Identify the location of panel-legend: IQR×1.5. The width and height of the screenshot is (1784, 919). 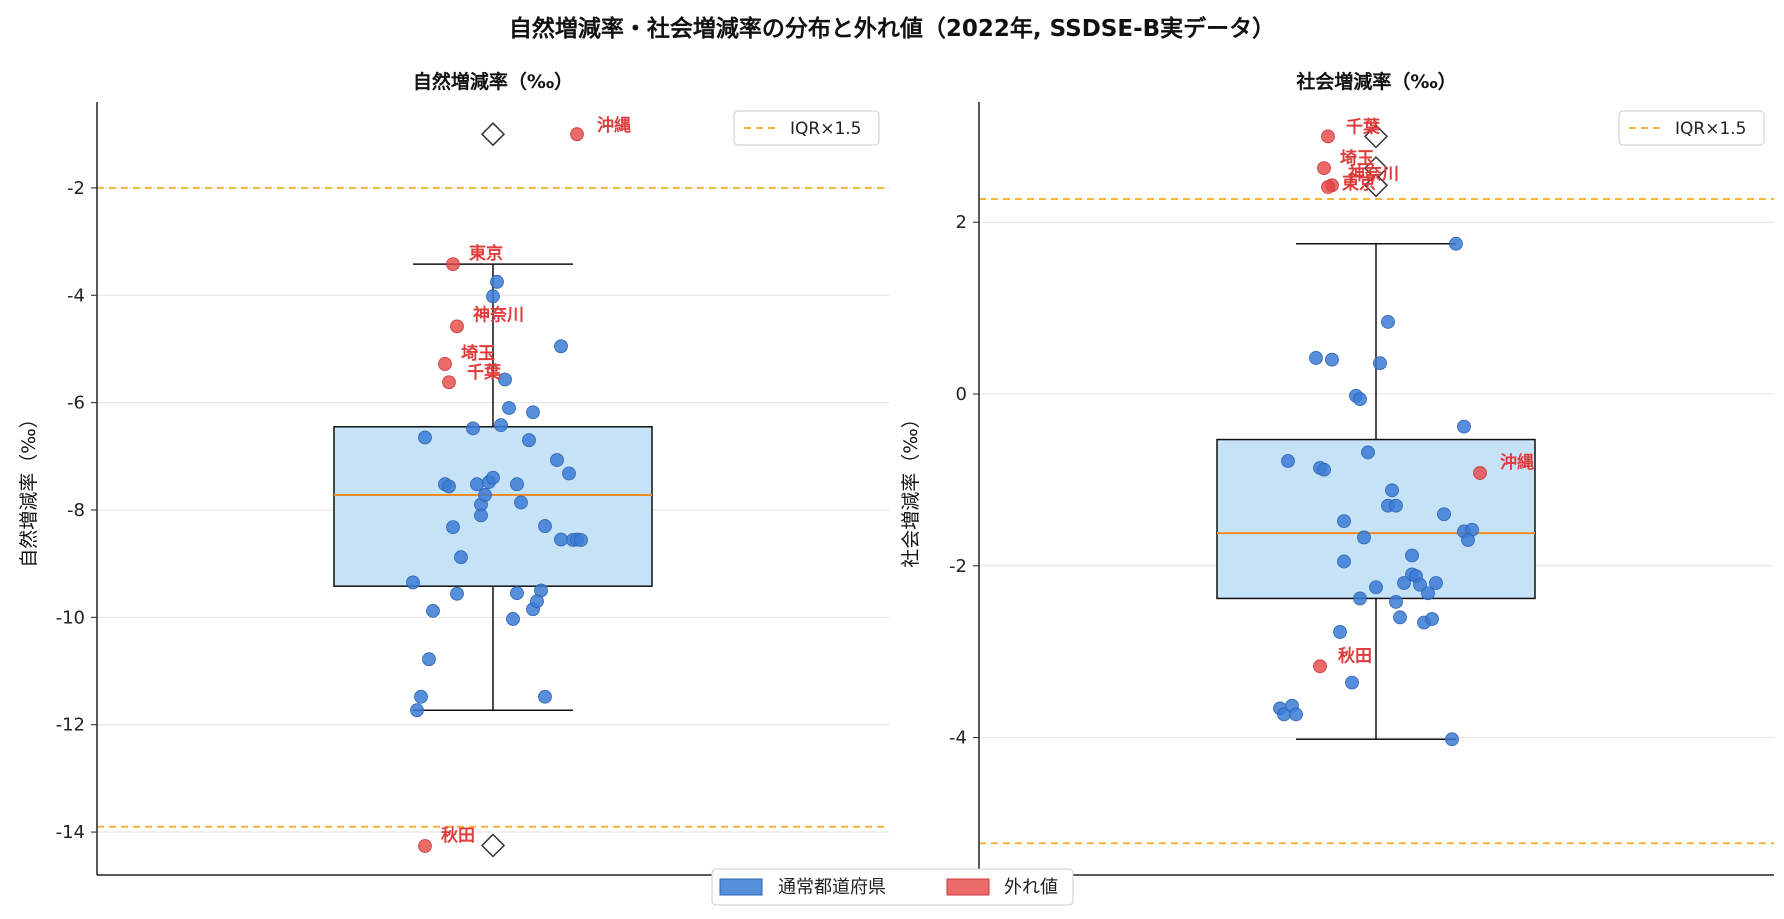
(806, 128).